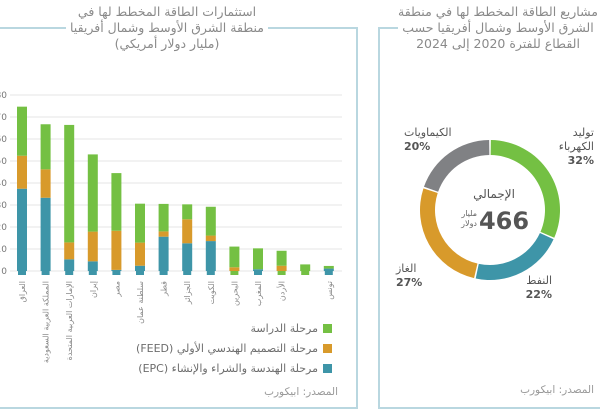 This screenshot has height=418, width=600. I want to click on y-tick-label: 30, so click(3, 206).